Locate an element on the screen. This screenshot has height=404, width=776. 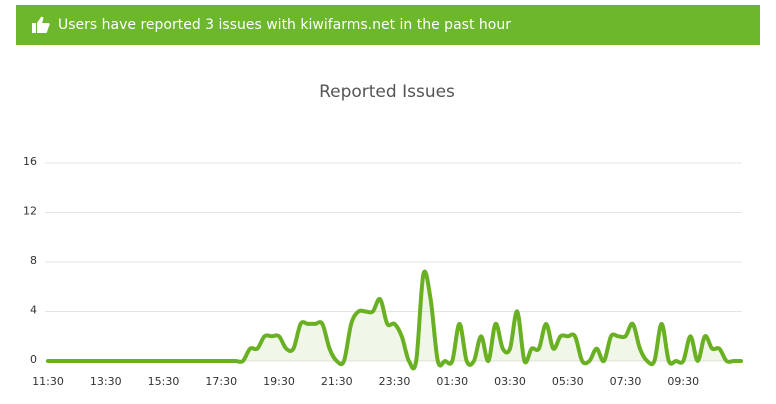
x-tick-label: 13:30 is located at coordinates (106, 381).